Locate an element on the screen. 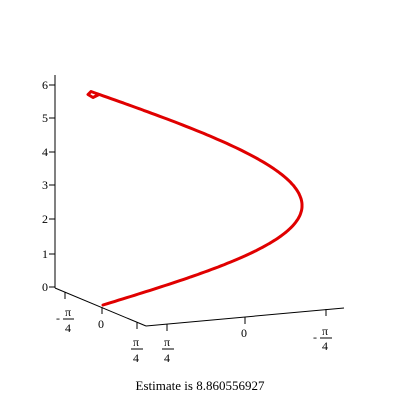  y-tick-label-2-num: π is located at coordinates (325, 331).